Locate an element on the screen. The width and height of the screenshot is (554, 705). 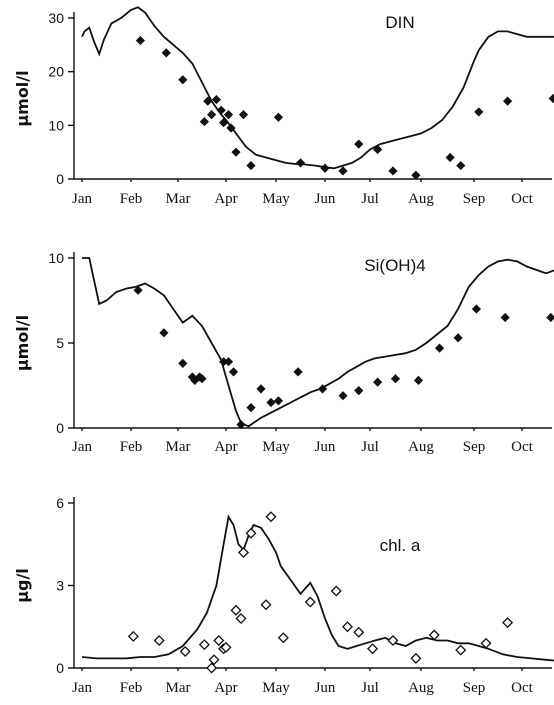
y-tick-label: 10 is located at coordinates (56, 258).